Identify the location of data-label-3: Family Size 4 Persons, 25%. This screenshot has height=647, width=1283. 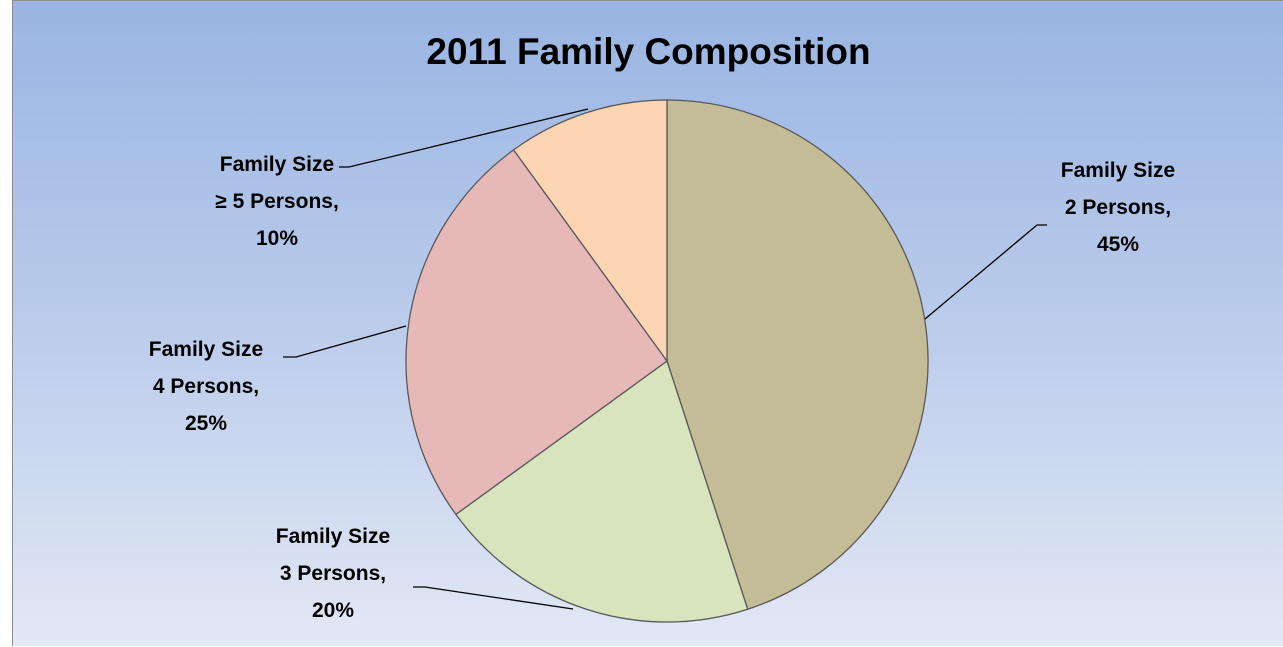
(206, 386).